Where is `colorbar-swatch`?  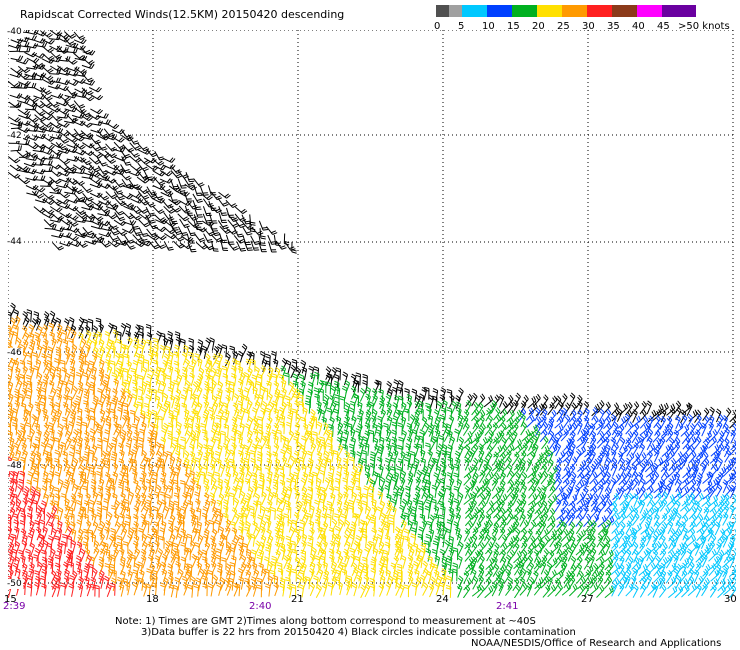 colorbar-swatch is located at coordinates (474, 11).